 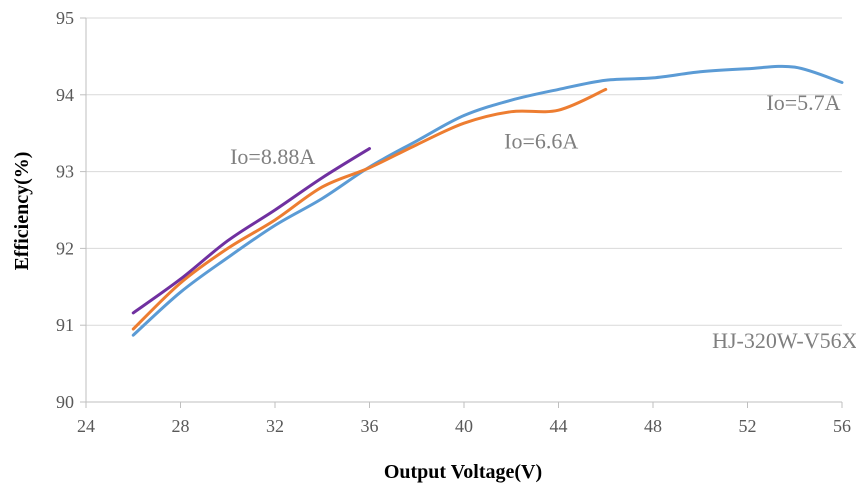 What do you see at coordinates (784, 340) in the screenshot?
I see `annotation-4: HJ-320W-V56X-MPB` at bounding box center [784, 340].